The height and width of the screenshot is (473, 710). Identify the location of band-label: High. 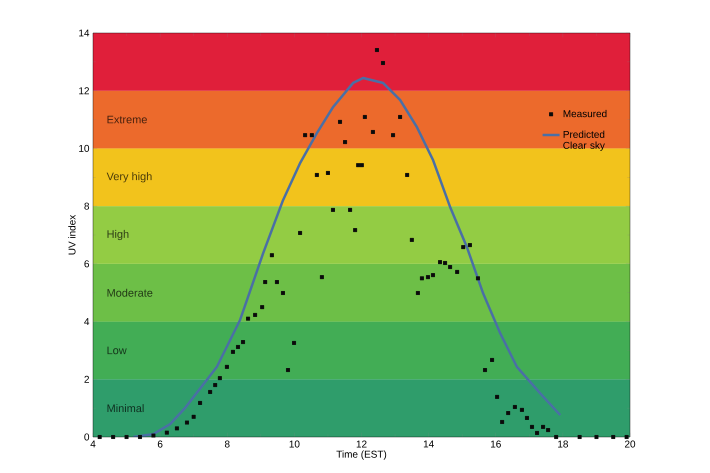
(117, 235).